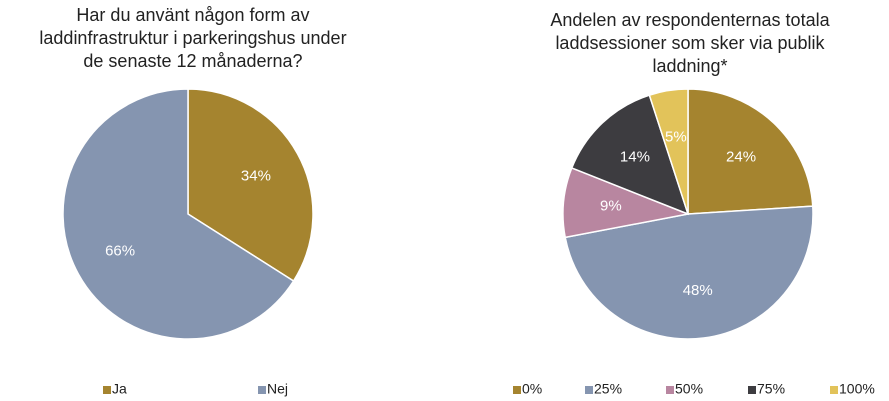 Image resolution: width=889 pixels, height=401 pixels. I want to click on data-label: 5%, so click(676, 136).